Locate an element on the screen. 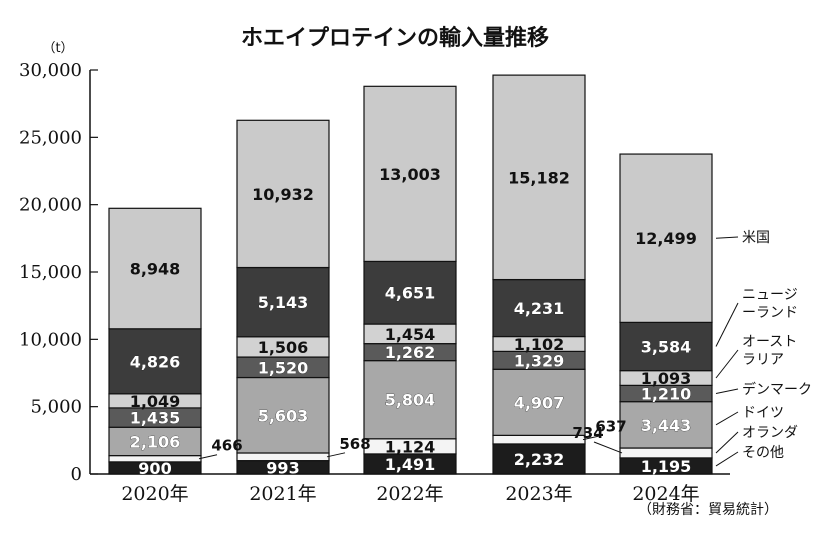 The height and width of the screenshot is (545, 820). data-label: 993 is located at coordinates (282, 467).